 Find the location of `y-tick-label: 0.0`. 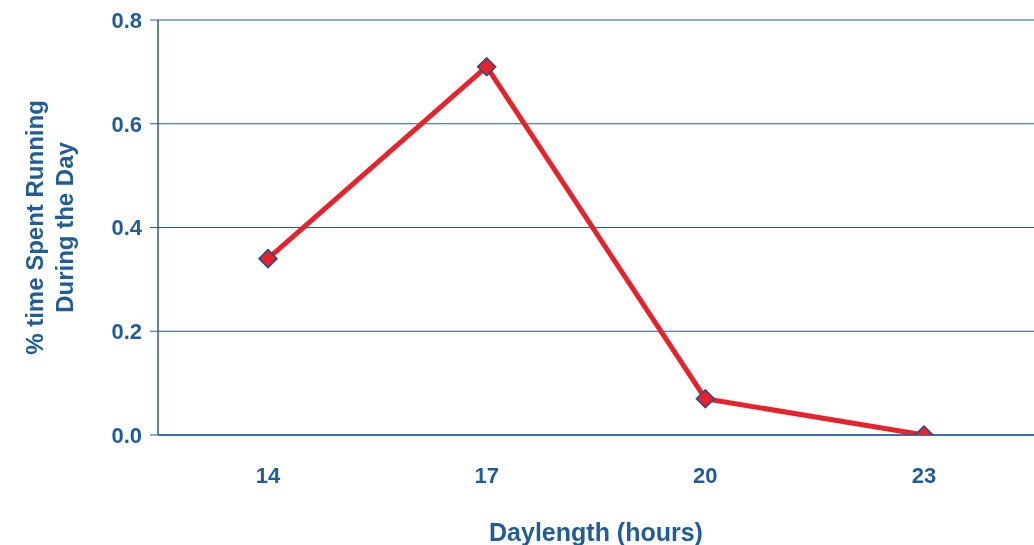

y-tick-label: 0.0 is located at coordinates (126, 435).